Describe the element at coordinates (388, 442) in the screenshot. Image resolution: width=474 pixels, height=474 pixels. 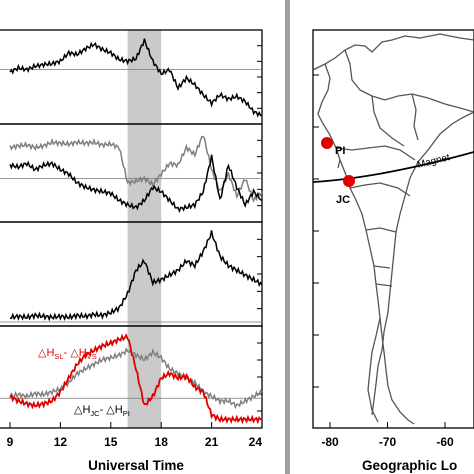
I see `map-x-tick-label: -70` at that location.